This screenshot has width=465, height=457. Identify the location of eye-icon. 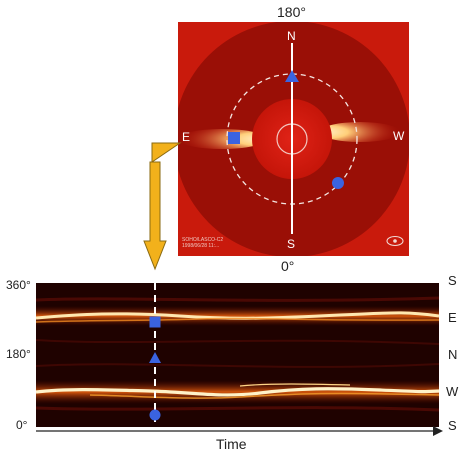
(395, 241).